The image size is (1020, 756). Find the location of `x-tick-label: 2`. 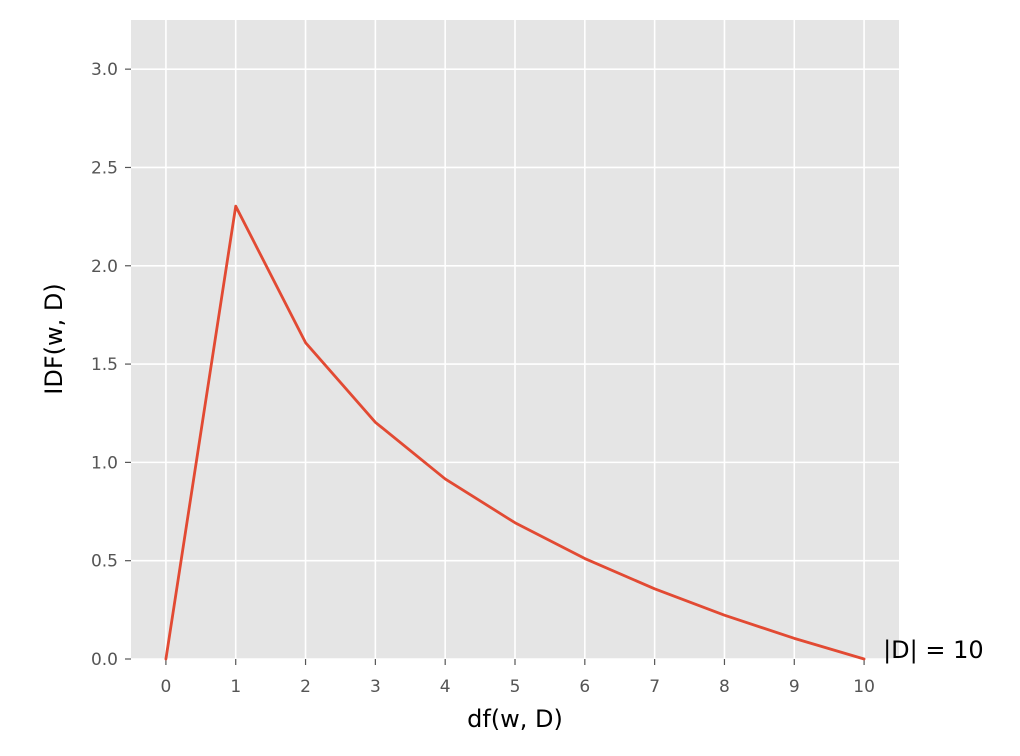

x-tick-label: 2 is located at coordinates (305, 687).